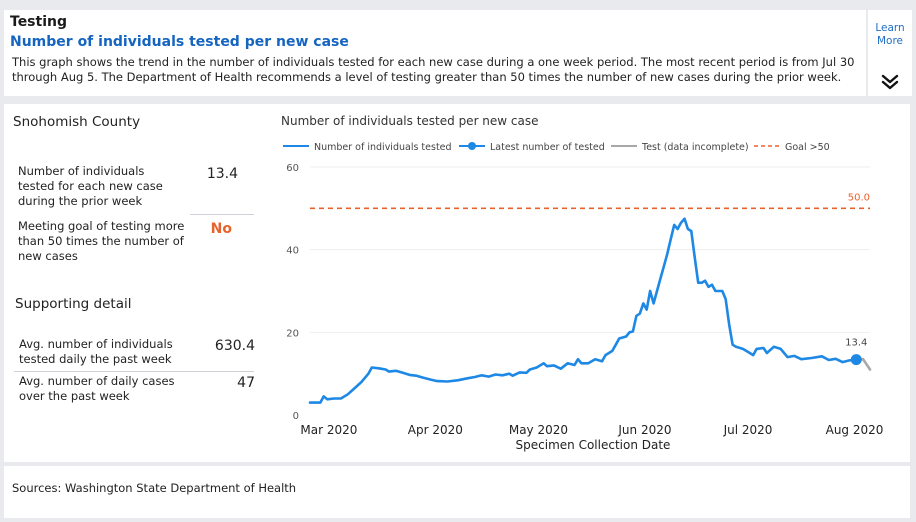 The width and height of the screenshot is (916, 522). I want to click on goal-label: 50.0, so click(859, 197).